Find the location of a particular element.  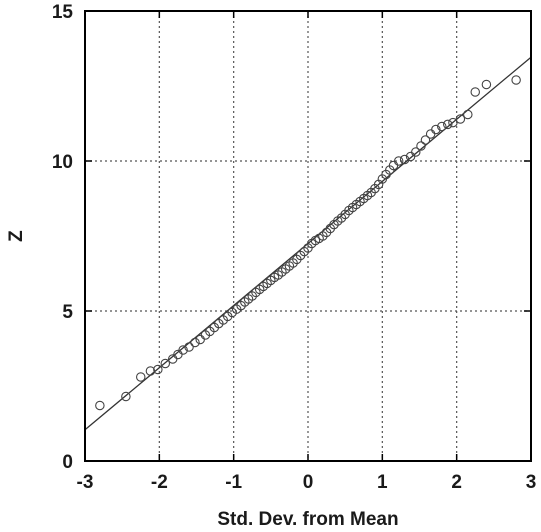

x-axis-label: Std. Dev. from Mean is located at coordinates (307, 519).